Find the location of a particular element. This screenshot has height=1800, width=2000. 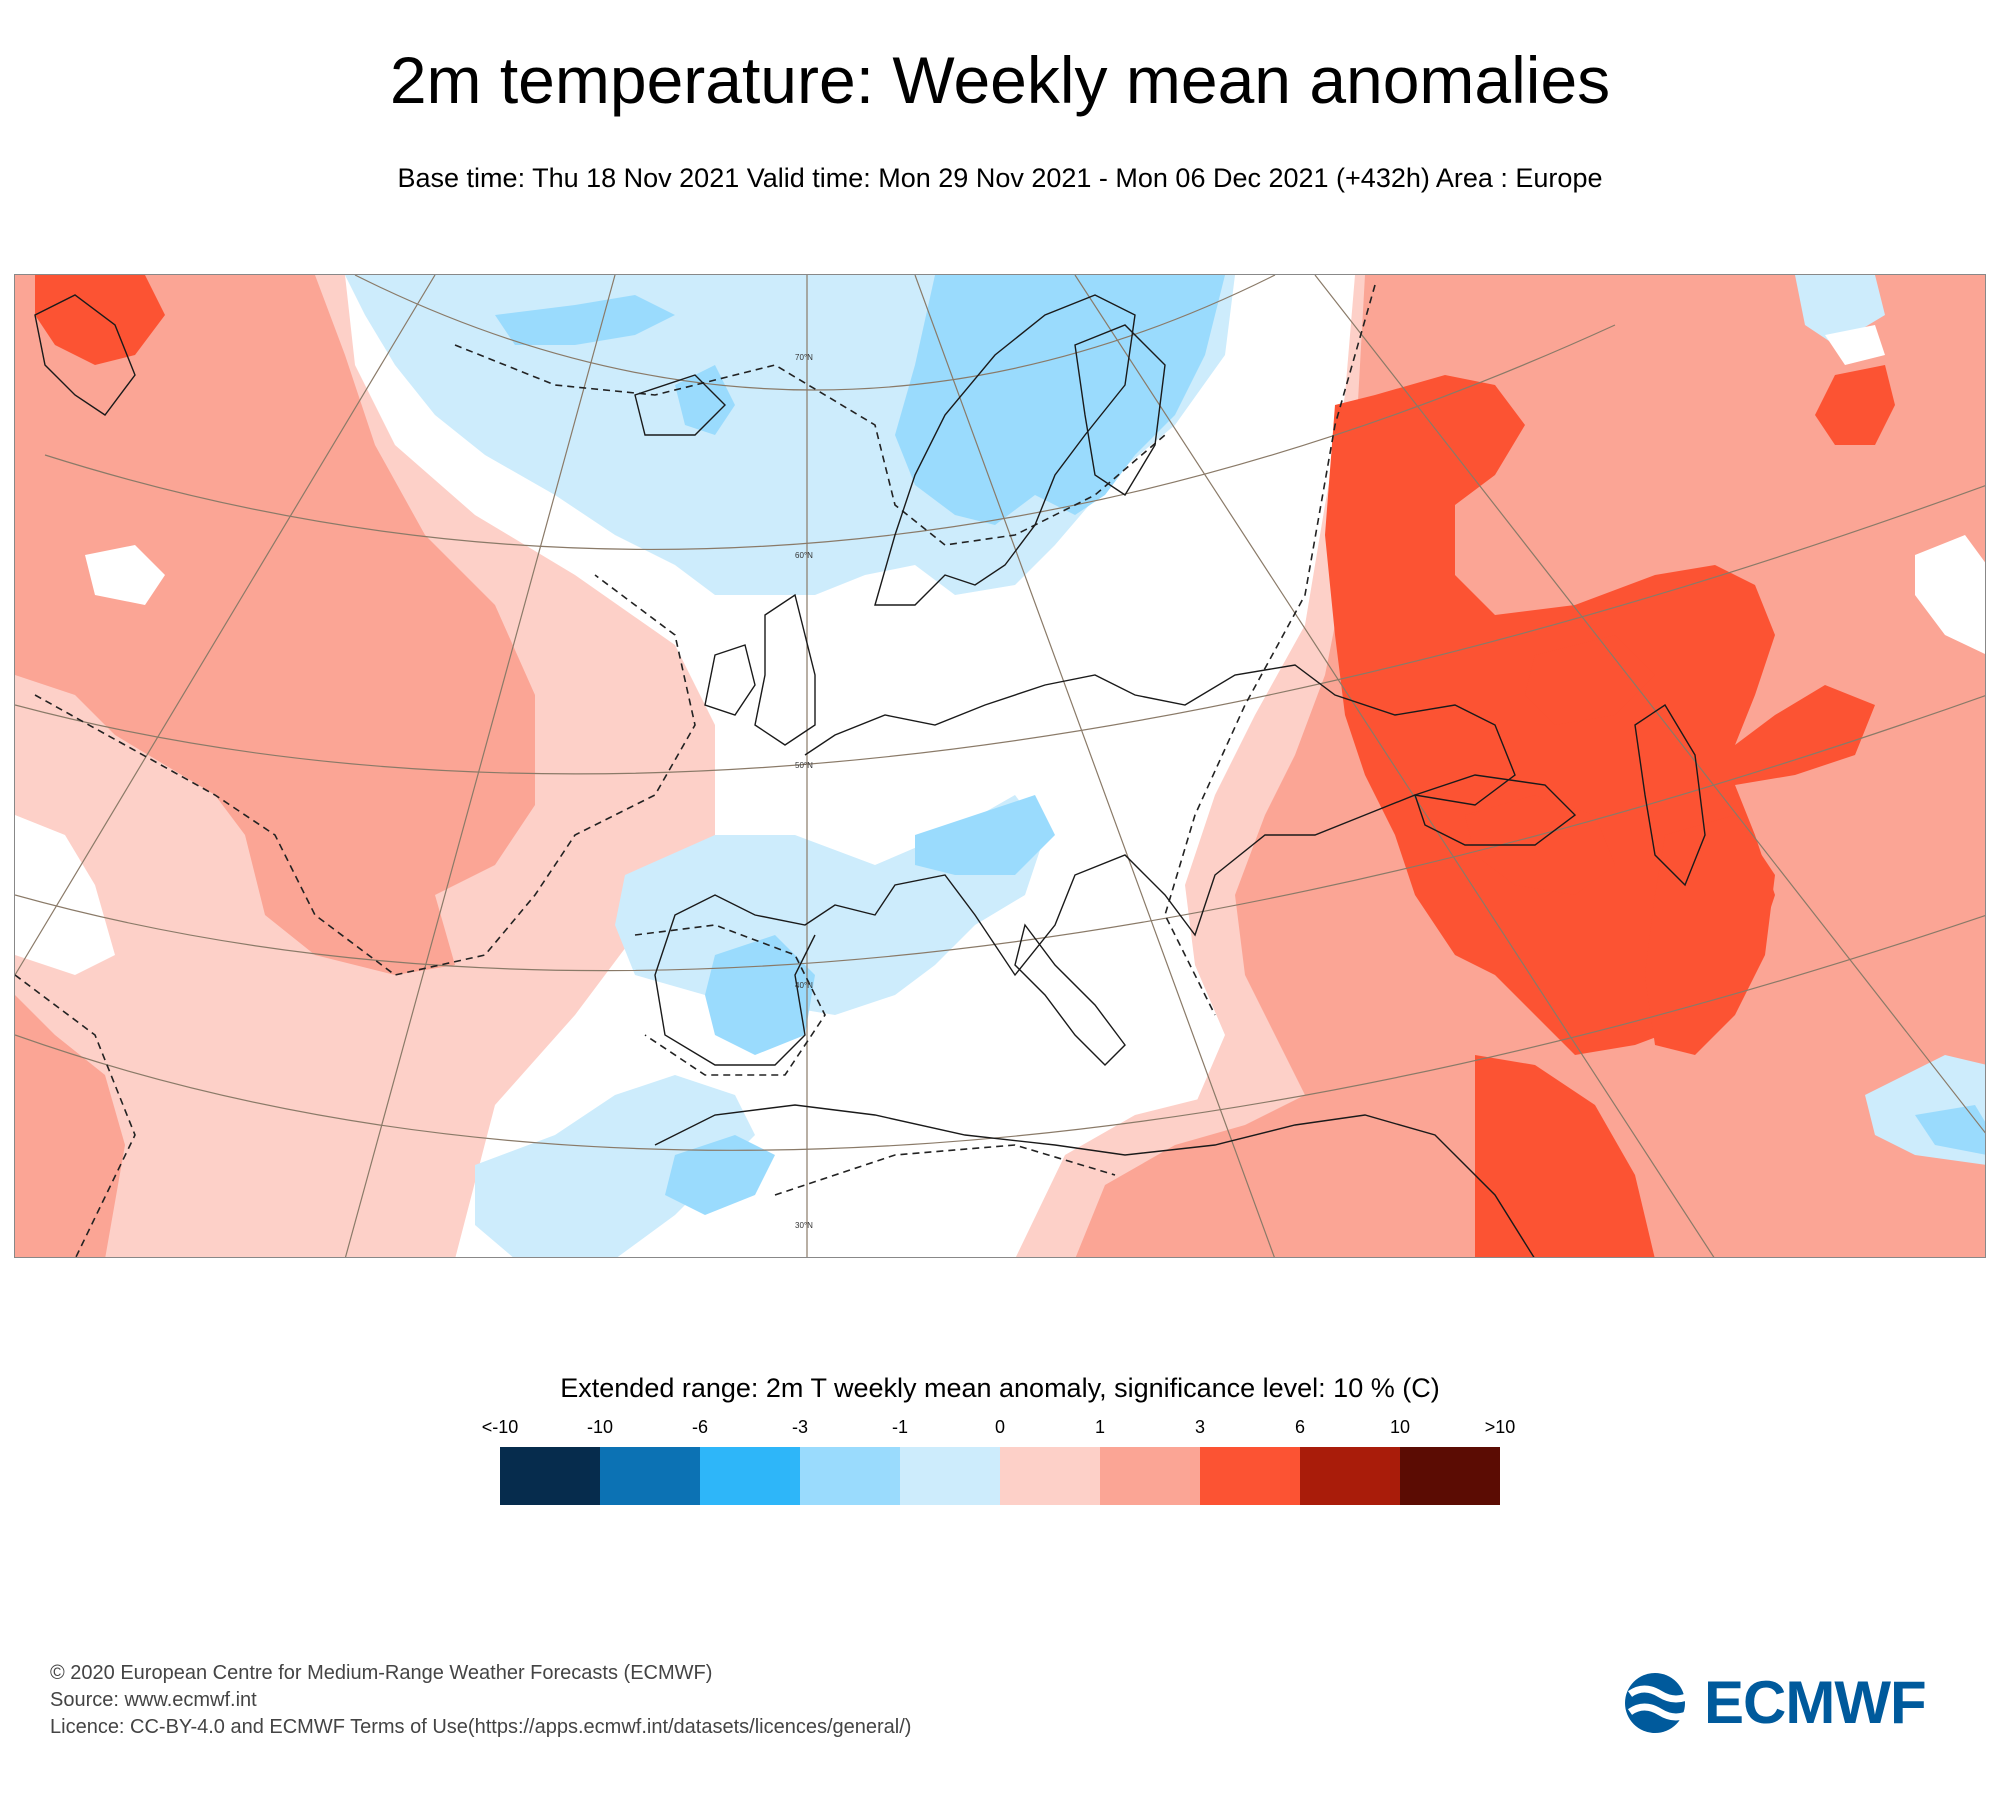

contour-iberia is located at coordinates (730, 1000).